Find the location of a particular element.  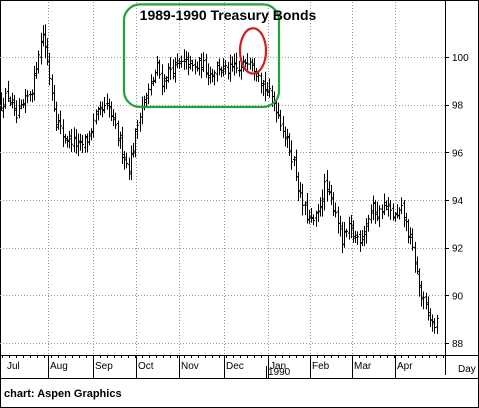

y-tick-label: 88 is located at coordinates (458, 344).